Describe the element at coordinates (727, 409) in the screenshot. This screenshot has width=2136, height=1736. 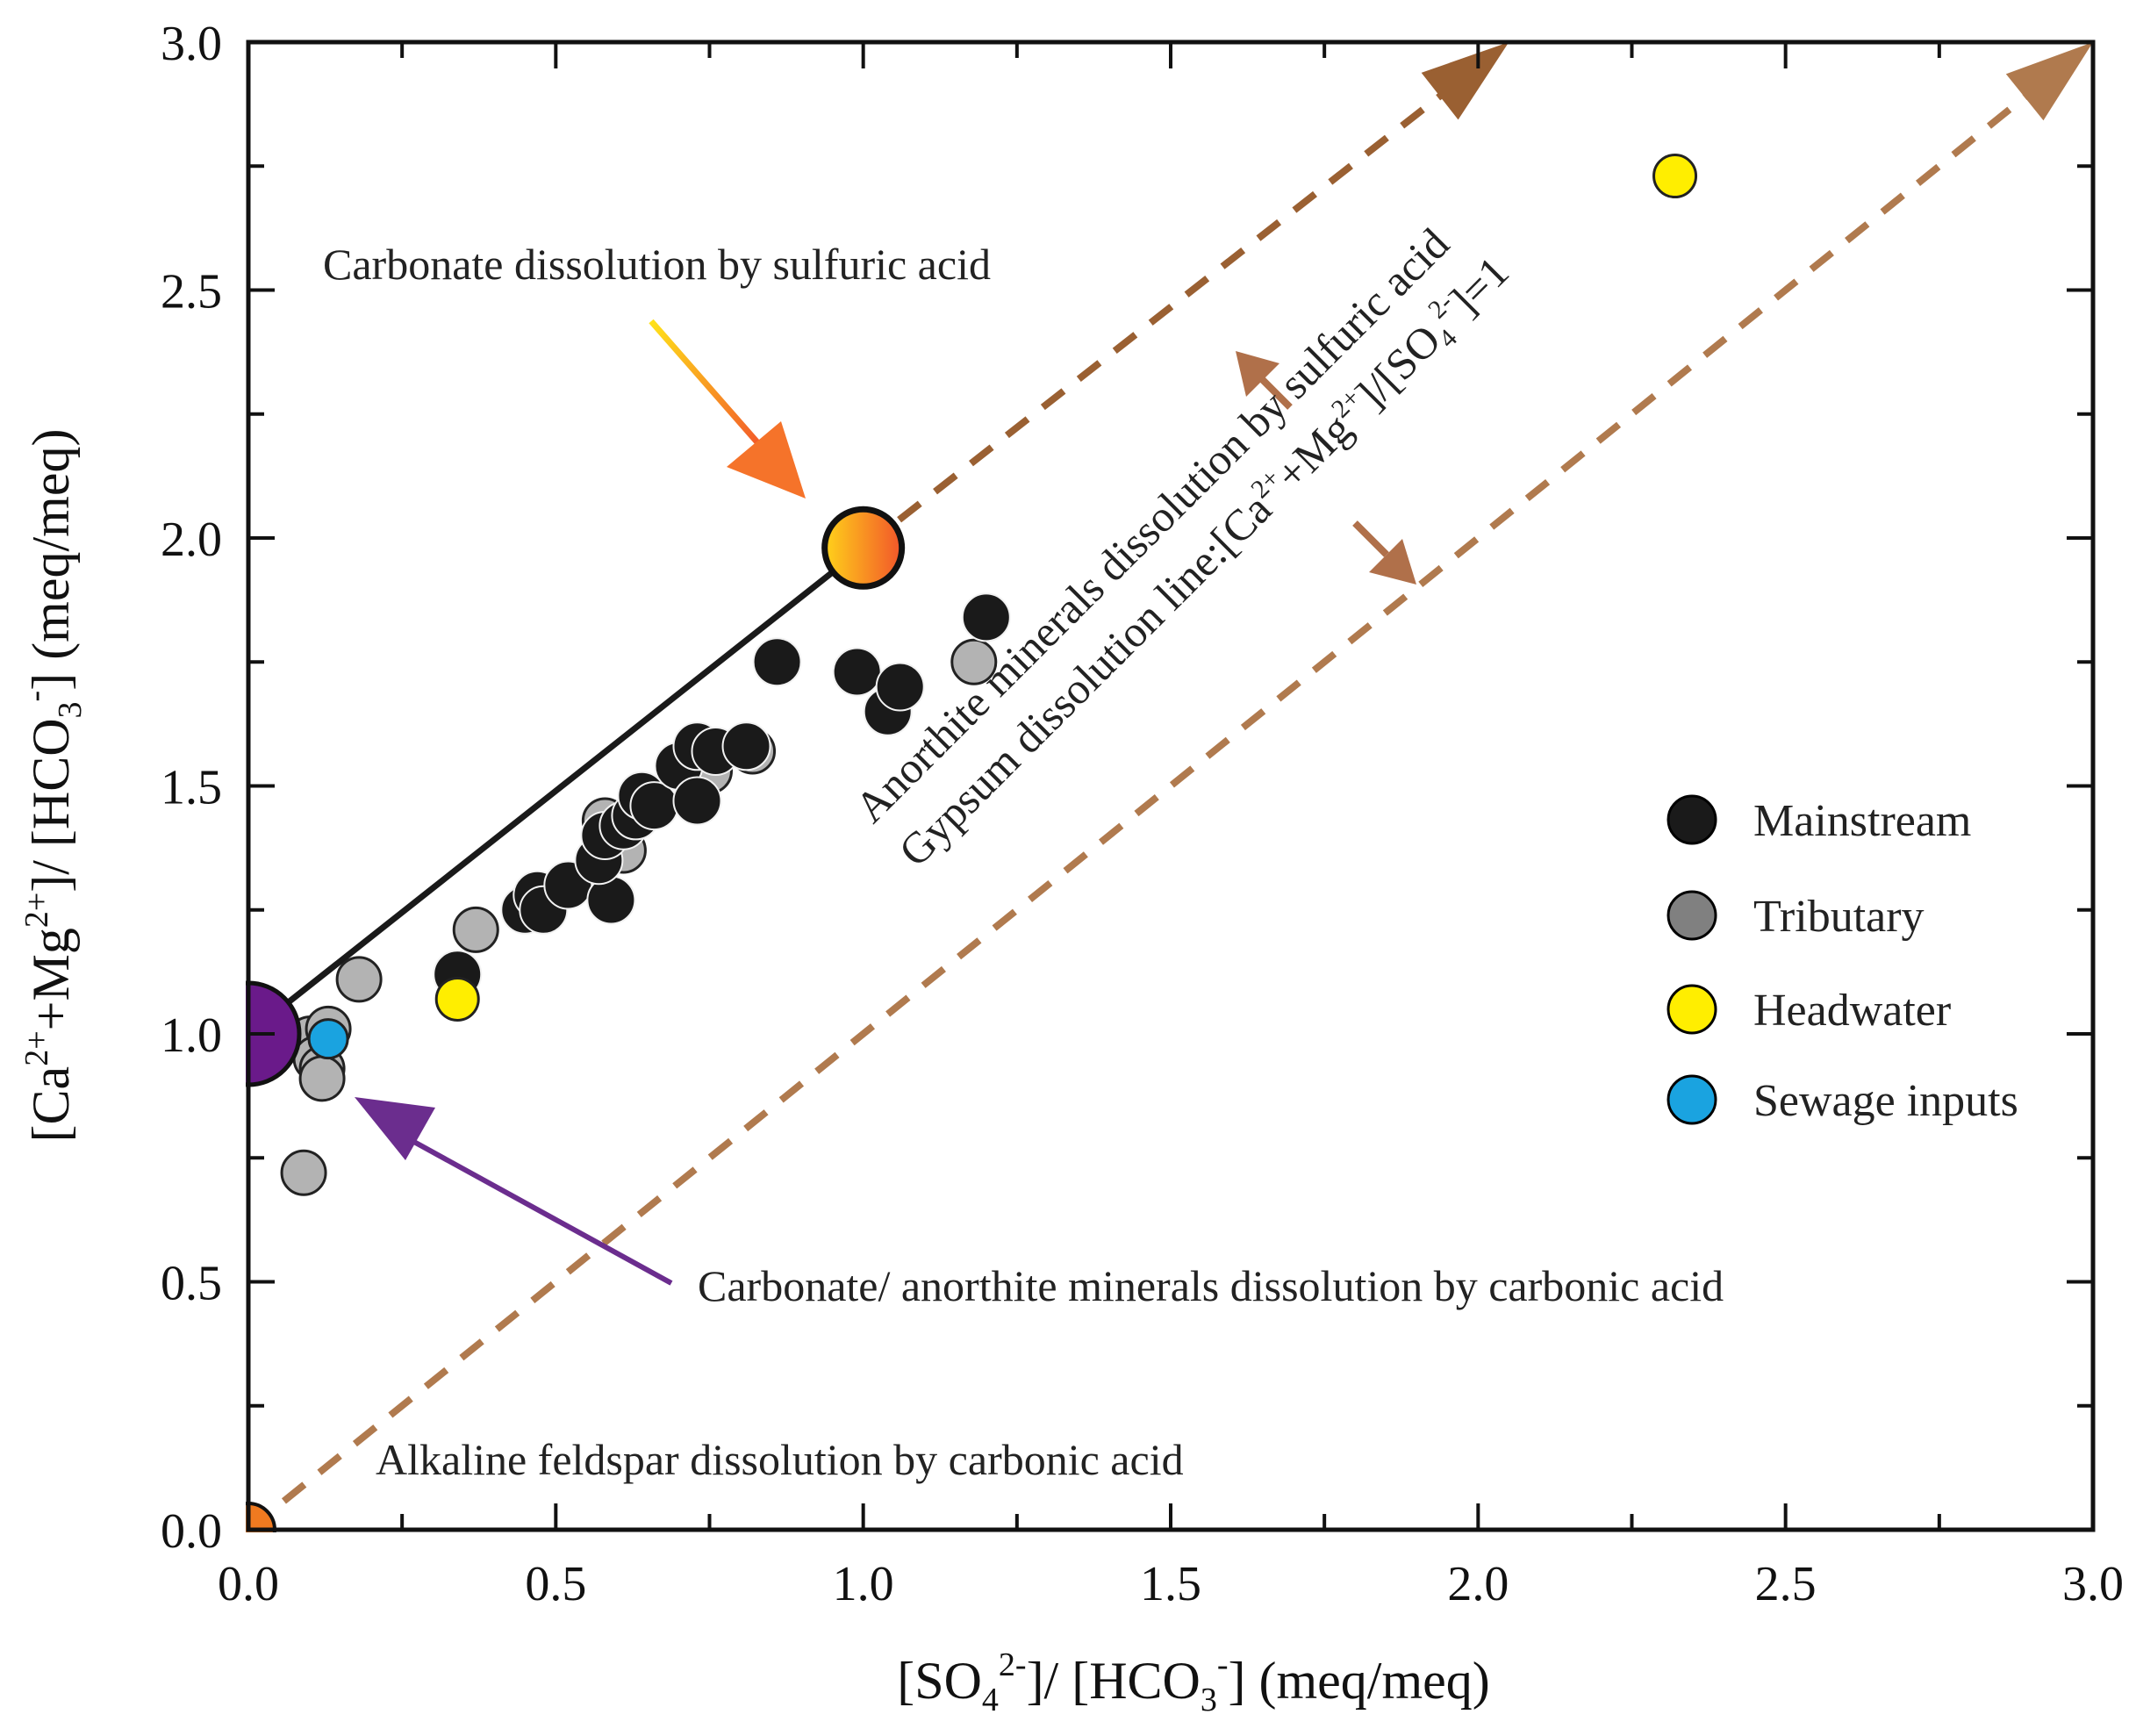
I see `sulfuric-arrow` at that location.